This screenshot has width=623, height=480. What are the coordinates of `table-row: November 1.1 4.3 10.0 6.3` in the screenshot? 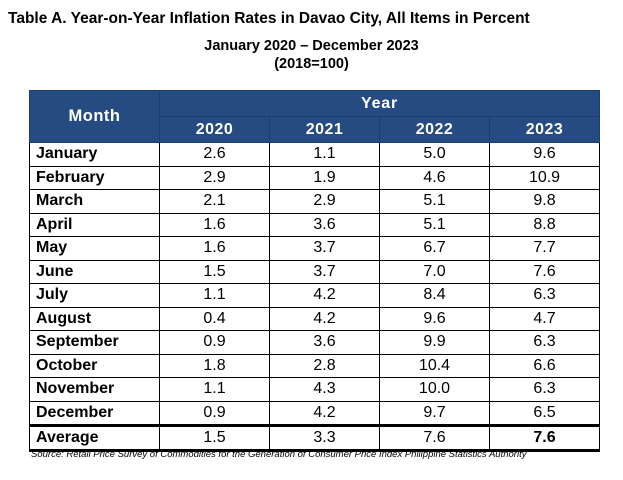 It's located at (315, 389).